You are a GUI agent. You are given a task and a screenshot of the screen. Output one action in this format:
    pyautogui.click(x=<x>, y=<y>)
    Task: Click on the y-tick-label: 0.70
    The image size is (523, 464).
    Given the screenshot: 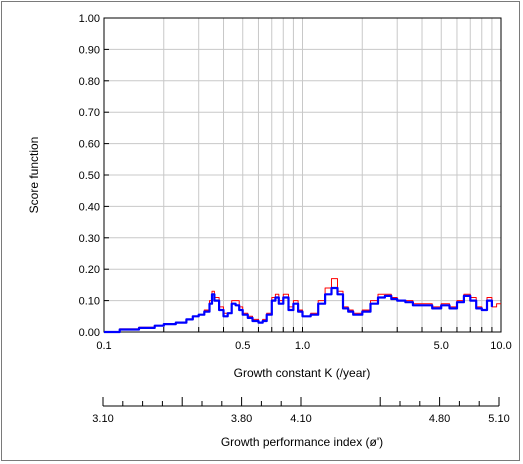 What is the action you would take?
    pyautogui.click(x=89, y=113)
    